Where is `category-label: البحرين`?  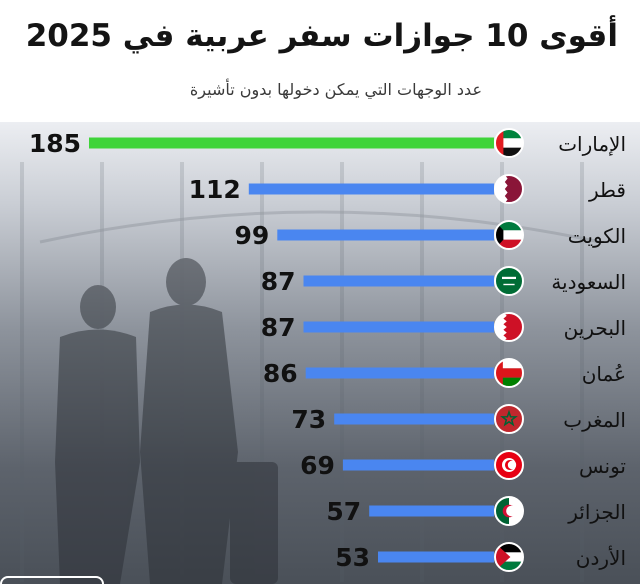
category-label: البحرين is located at coordinates (595, 328).